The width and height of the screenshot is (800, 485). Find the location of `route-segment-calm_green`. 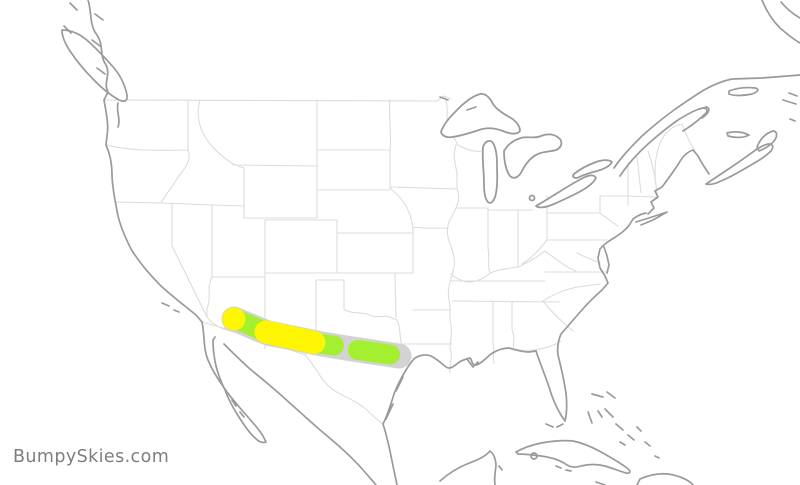

route-segment-calm_green is located at coordinates (374, 352).